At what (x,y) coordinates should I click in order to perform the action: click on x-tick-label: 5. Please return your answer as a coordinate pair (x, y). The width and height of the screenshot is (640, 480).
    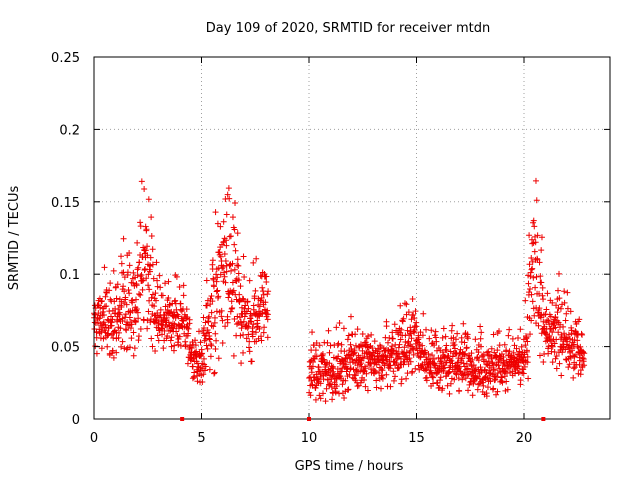
    Looking at the image, I should click on (201, 438).